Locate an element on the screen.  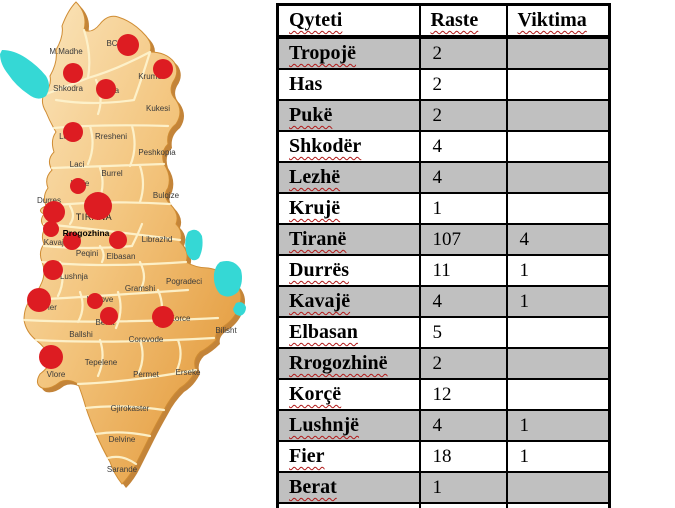
region-label: Gramshi is located at coordinates (140, 288).